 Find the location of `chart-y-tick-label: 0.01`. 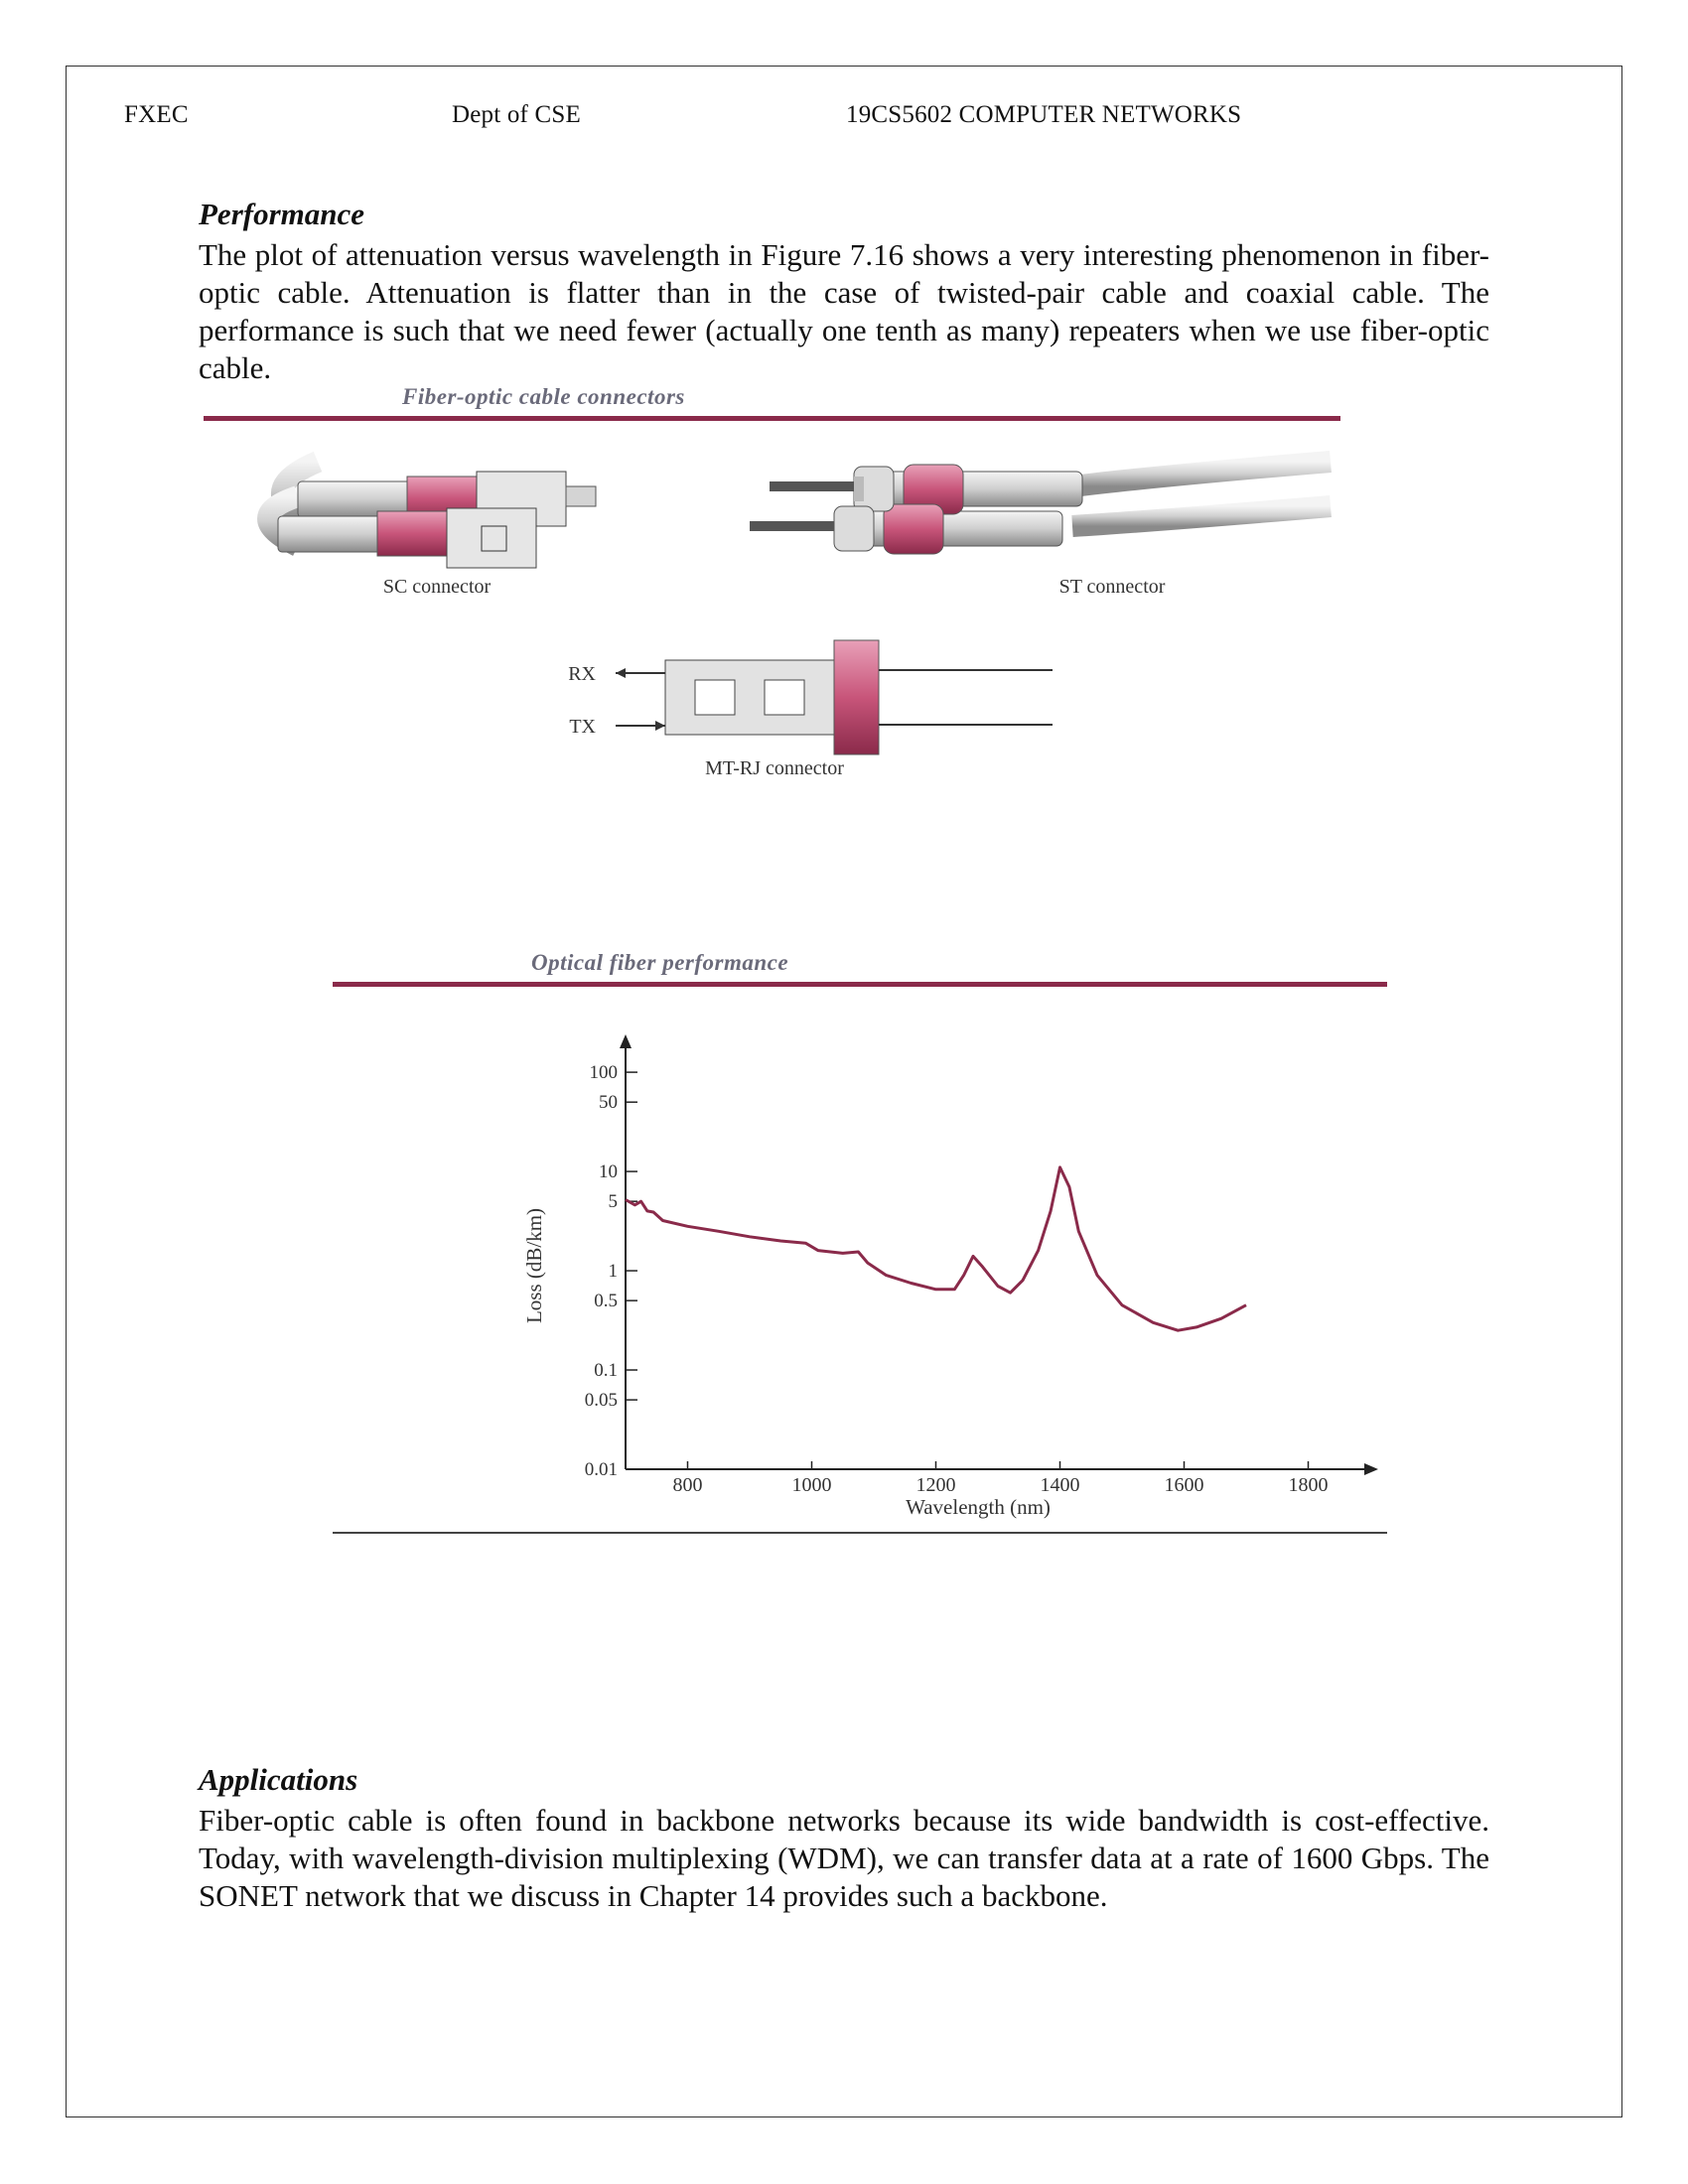

chart-y-tick-label: 0.01 is located at coordinates (601, 1469).